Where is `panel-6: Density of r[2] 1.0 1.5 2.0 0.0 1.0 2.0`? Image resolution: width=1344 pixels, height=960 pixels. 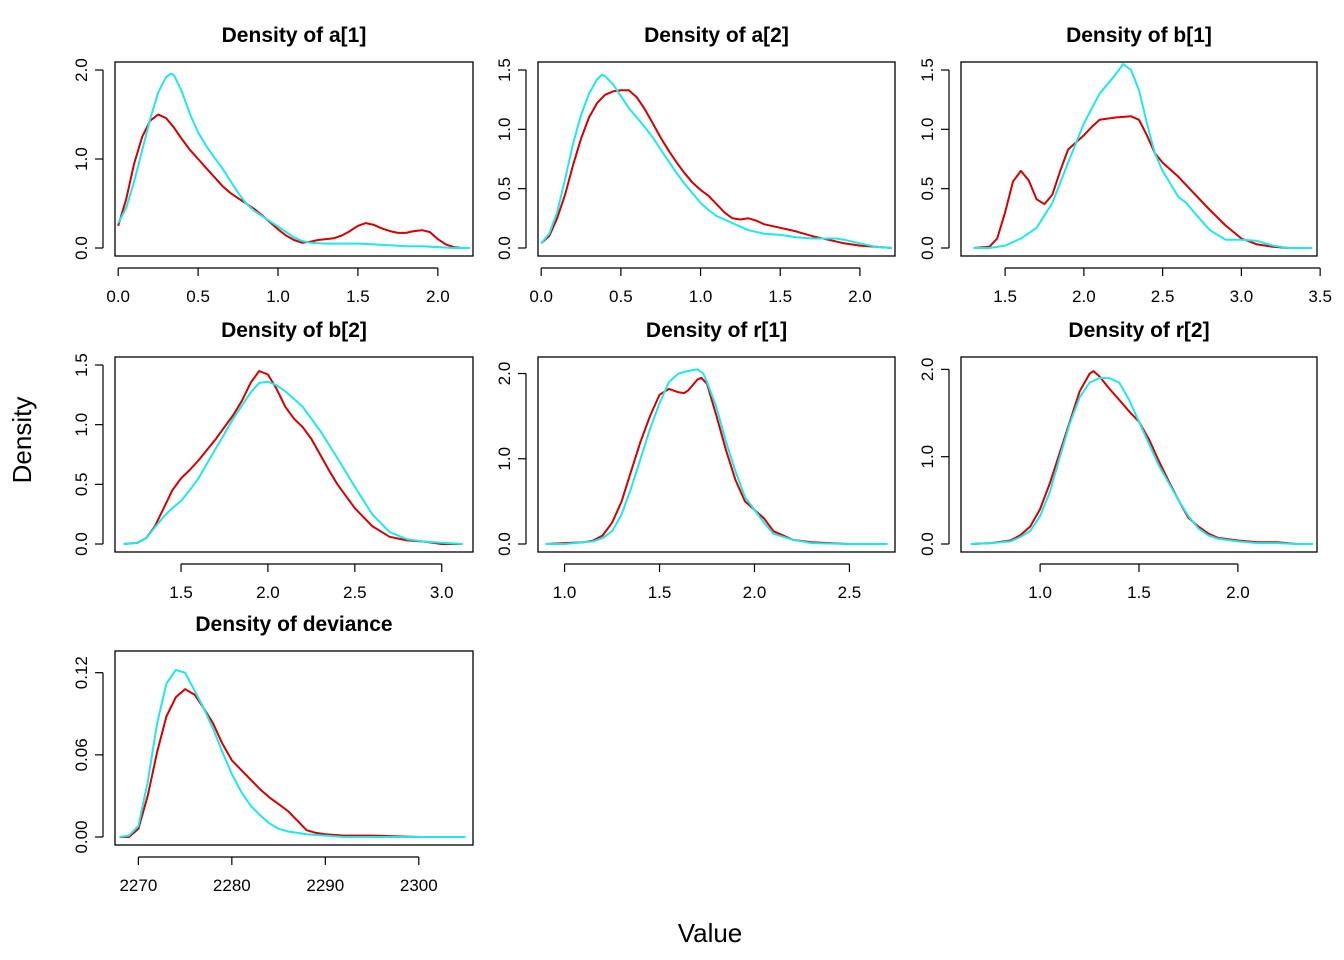 panel-6: Density of r[2] 1.0 1.5 2.0 0.0 1.0 2.0 is located at coordinates (1118, 460).